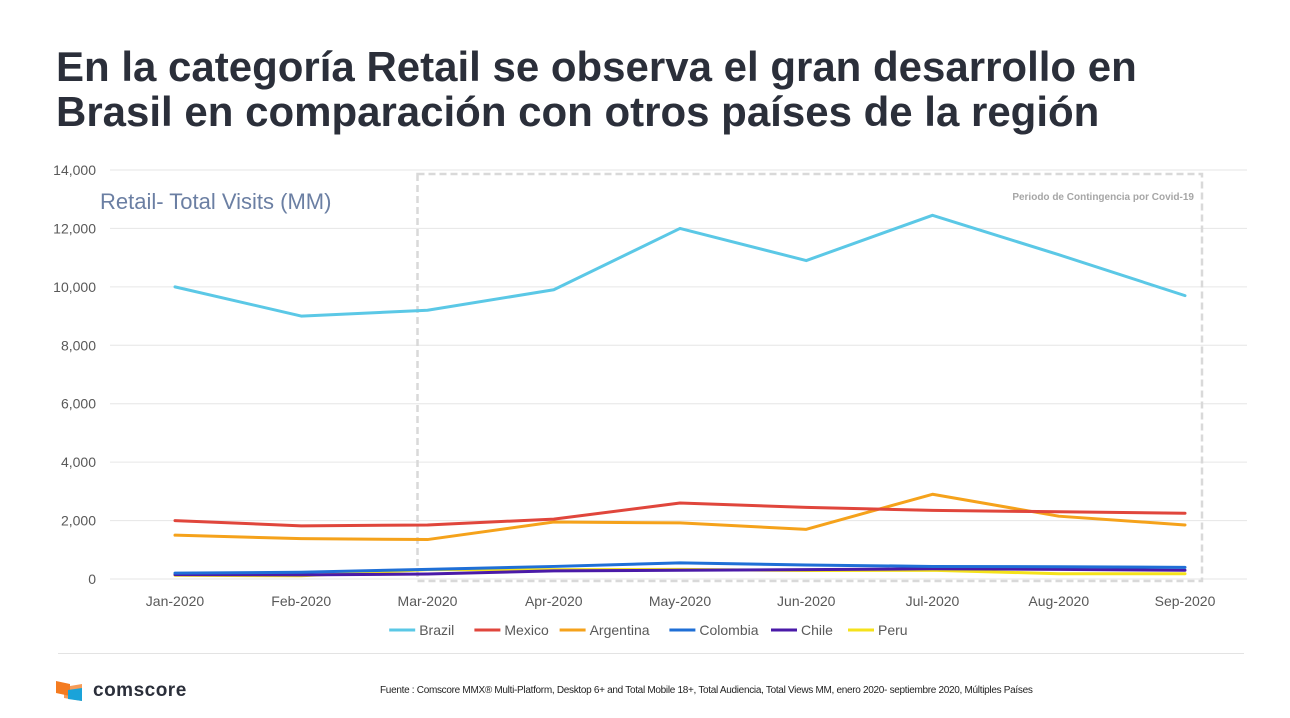 The image size is (1290, 718). What do you see at coordinates (1185, 601) in the screenshot?
I see `x-tick-label: Sep-2020` at bounding box center [1185, 601].